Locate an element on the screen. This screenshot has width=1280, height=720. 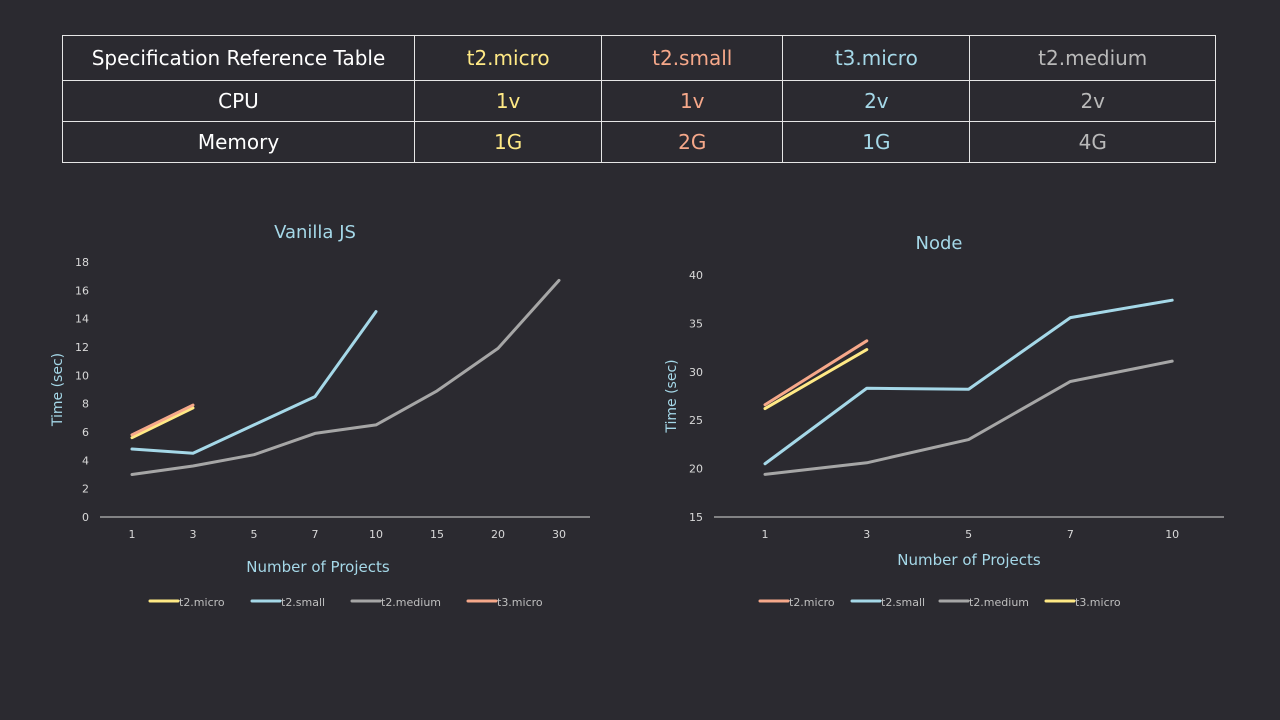
vanilla-y-tick-label: 14 is located at coordinates (82, 319).